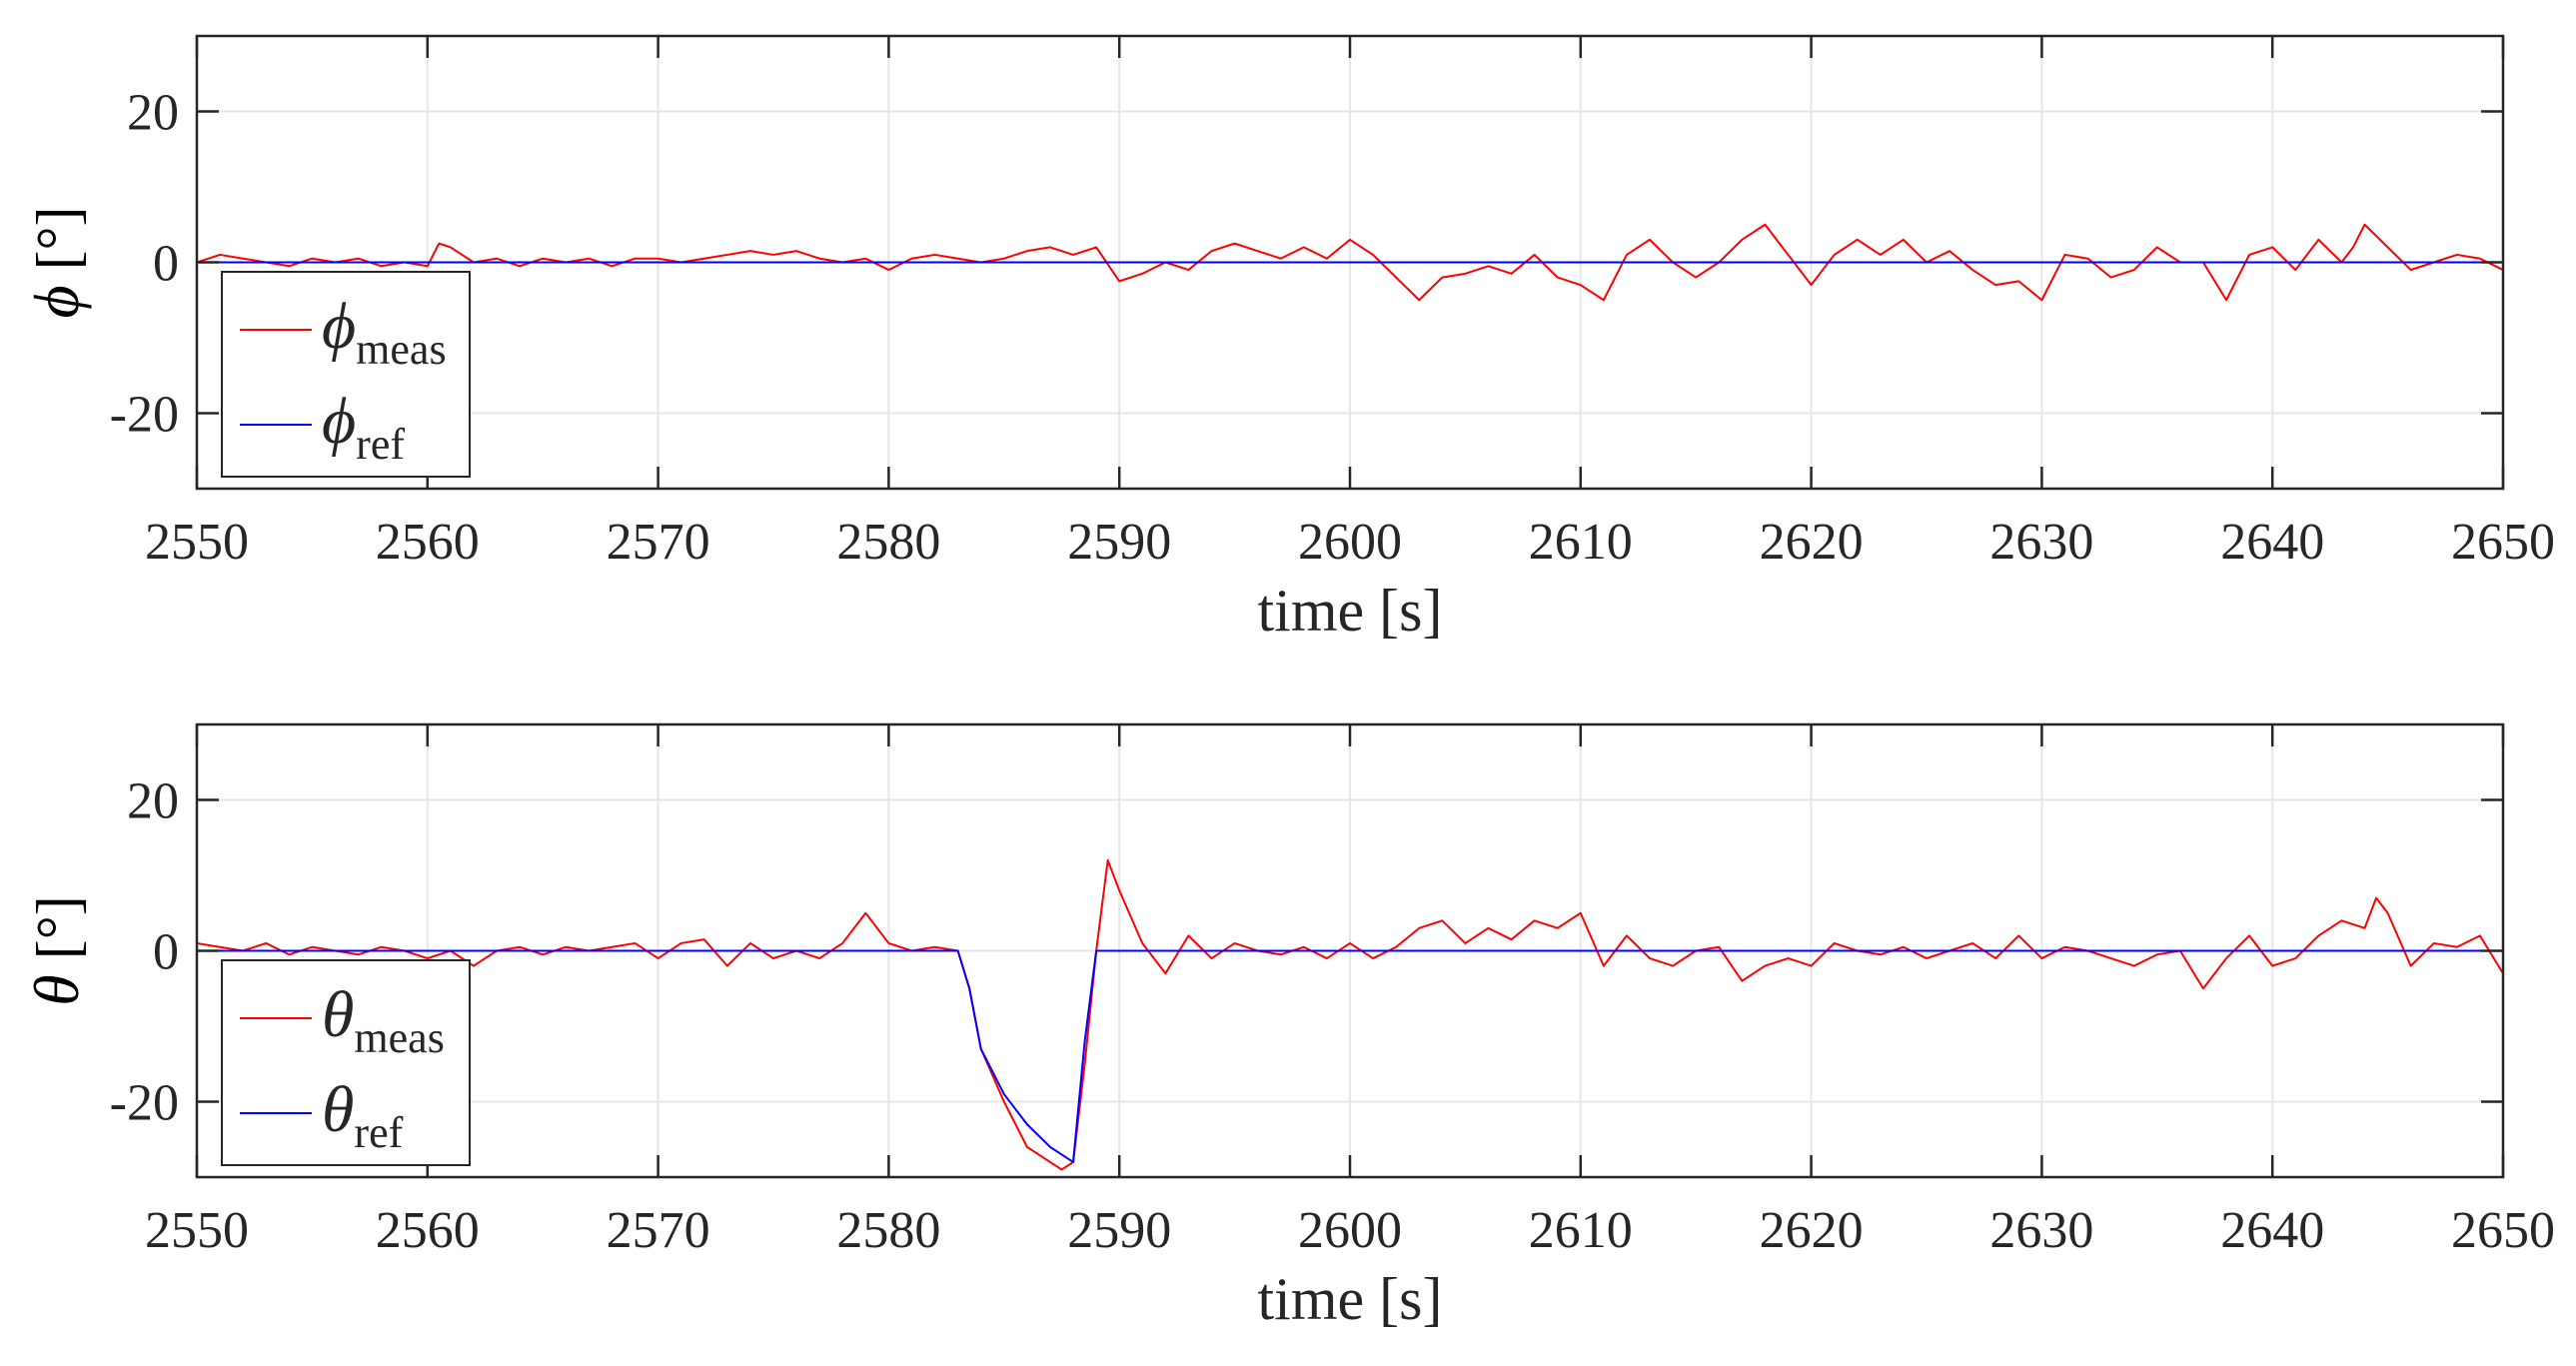 The height and width of the screenshot is (1366, 2576). Describe the element at coordinates (144, 415) in the screenshot. I see `phi-y-tick-label: -20` at that location.